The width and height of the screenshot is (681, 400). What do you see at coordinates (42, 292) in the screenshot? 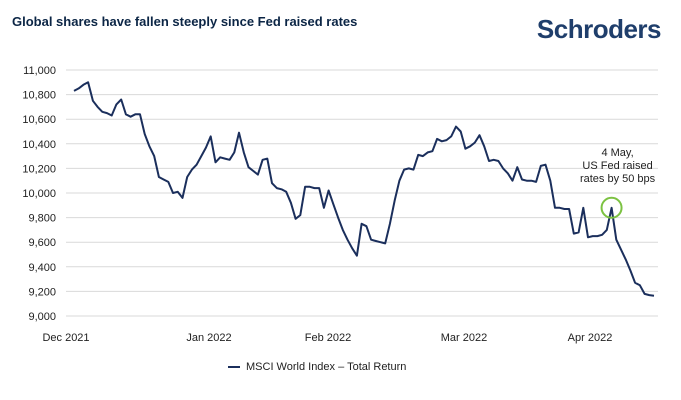
I see `y-tick-label: 9,200` at bounding box center [42, 292].